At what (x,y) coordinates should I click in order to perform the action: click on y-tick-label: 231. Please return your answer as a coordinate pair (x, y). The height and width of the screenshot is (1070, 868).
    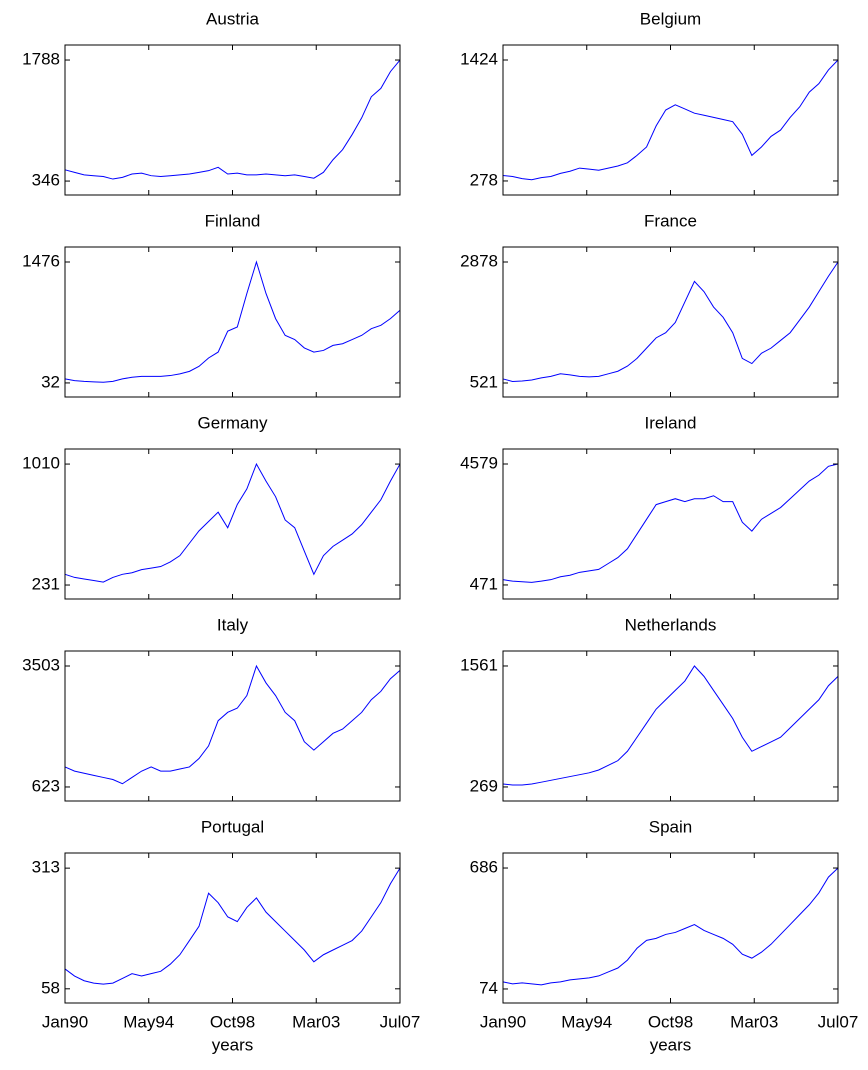
    Looking at the image, I should click on (46, 584).